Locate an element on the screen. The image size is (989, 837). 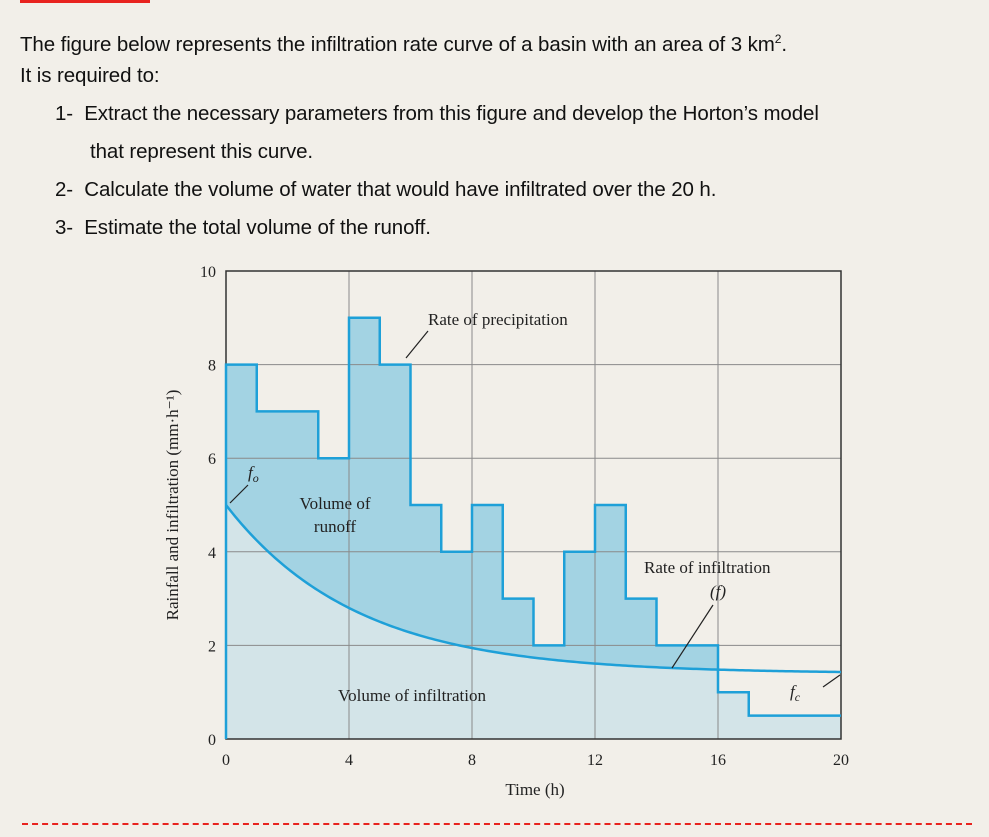
x-tick-label: 0 is located at coordinates (226, 760).